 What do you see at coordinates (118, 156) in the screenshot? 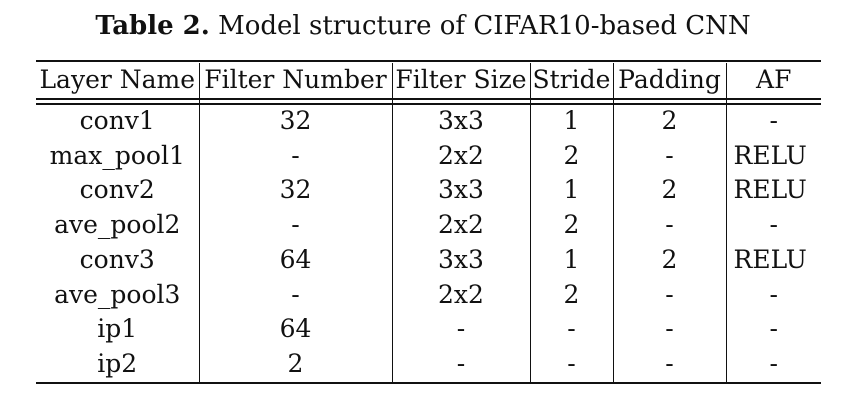
I see `cell-layer-name: max_pool1` at bounding box center [118, 156].